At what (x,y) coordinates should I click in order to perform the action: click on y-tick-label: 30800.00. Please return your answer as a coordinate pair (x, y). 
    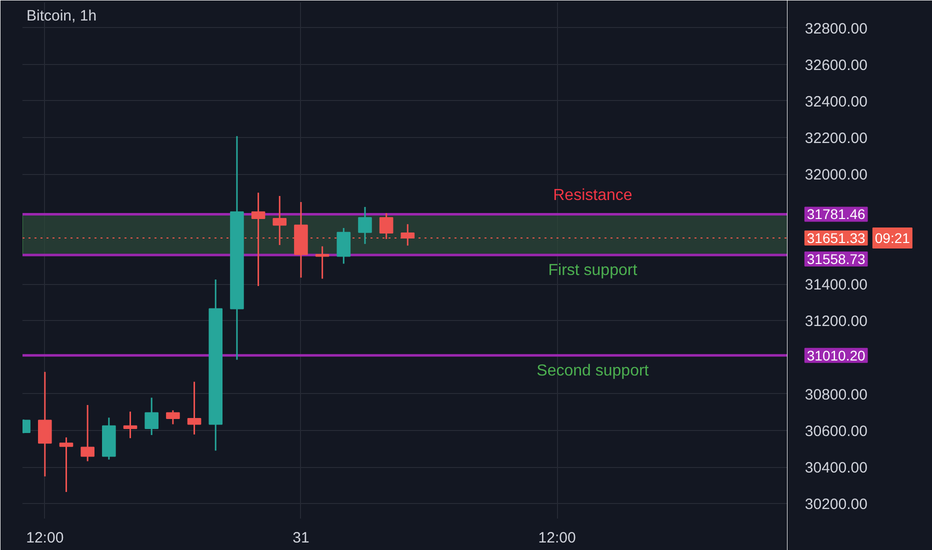
    Looking at the image, I should click on (836, 395).